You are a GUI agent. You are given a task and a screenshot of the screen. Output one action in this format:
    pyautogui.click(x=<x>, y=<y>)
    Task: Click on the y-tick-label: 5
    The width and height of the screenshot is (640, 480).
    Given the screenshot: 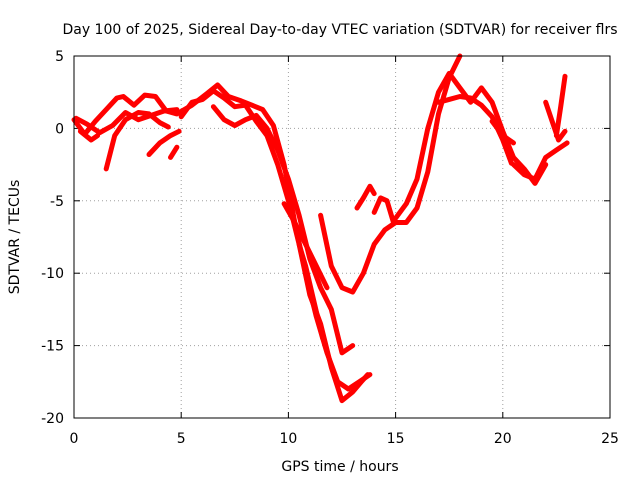 What is the action you would take?
    pyautogui.click(x=59, y=57)
    